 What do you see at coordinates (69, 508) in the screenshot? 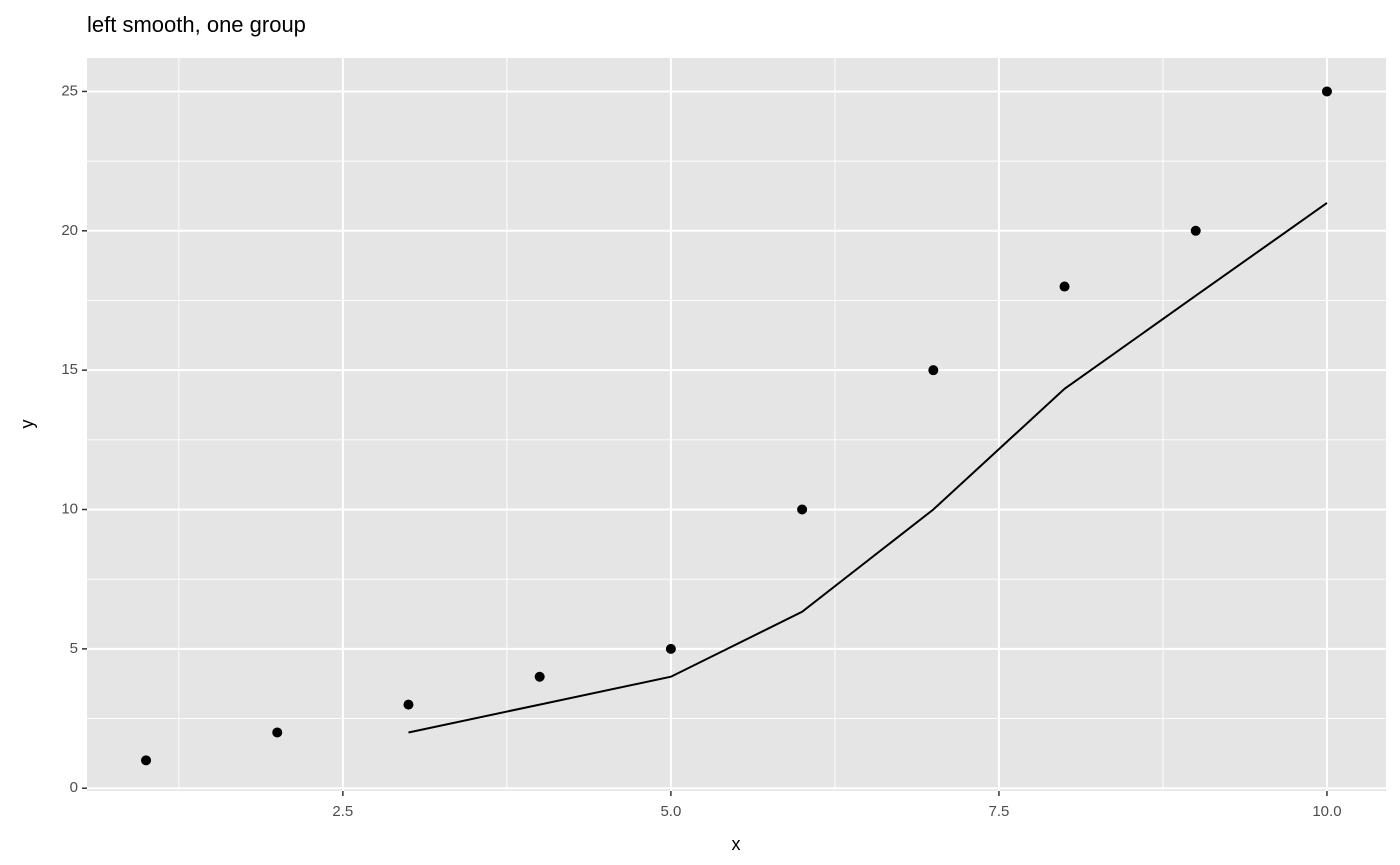
I see `y-tick-label: 10` at bounding box center [69, 508].